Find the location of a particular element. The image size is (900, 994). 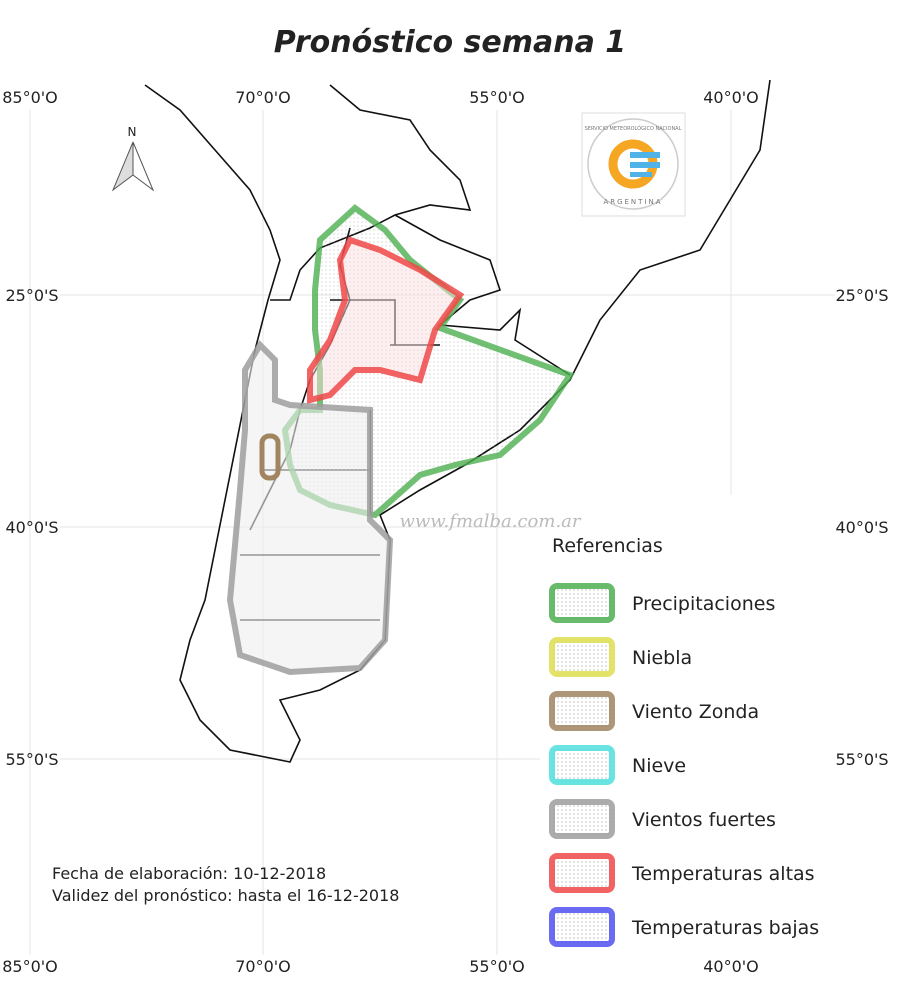

watermark: www.fmalba.com.ar is located at coordinates (490, 521).